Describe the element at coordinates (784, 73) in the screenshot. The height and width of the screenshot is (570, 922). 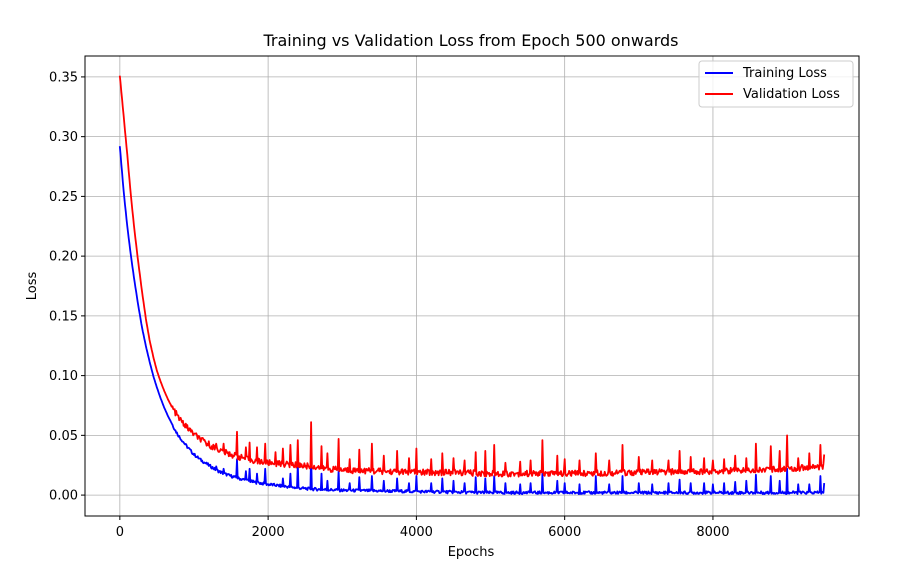
I see `legend-label-training: Training Loss` at that location.